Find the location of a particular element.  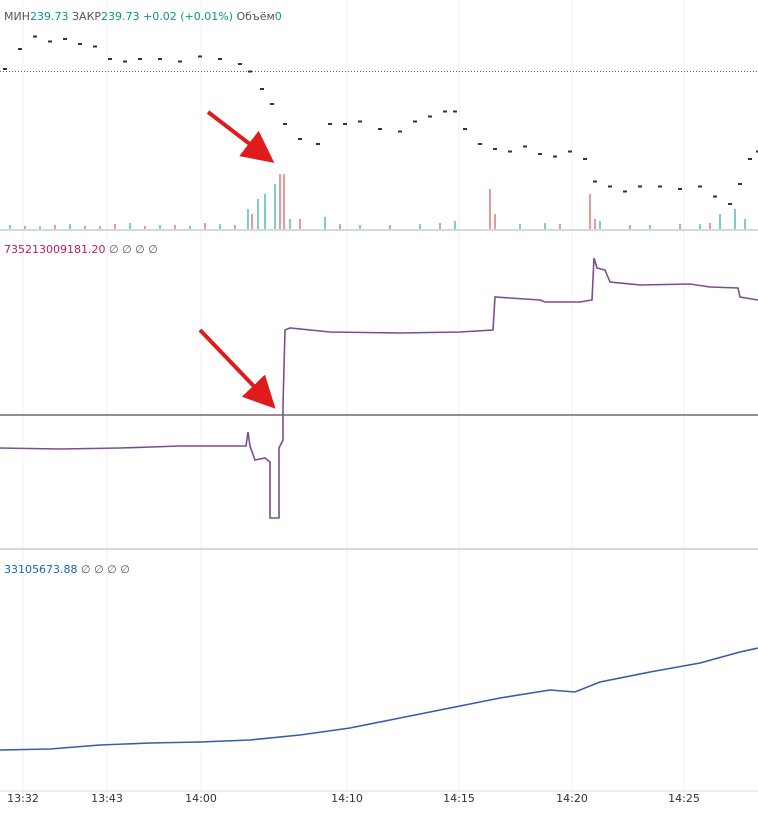

legend: 33105673.88 ∅ ∅ ∅ ∅ is located at coordinates (67, 569).